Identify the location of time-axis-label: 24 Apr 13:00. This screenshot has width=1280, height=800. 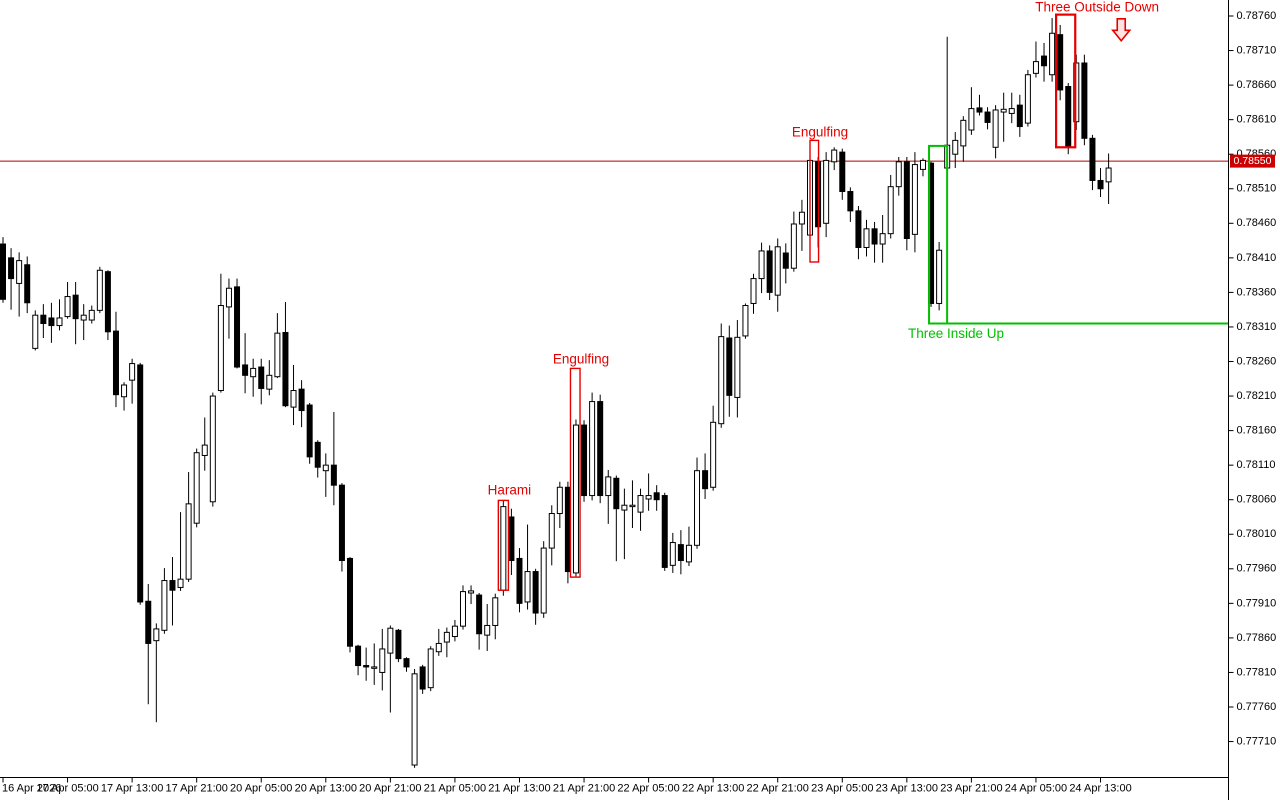
(1100, 789).